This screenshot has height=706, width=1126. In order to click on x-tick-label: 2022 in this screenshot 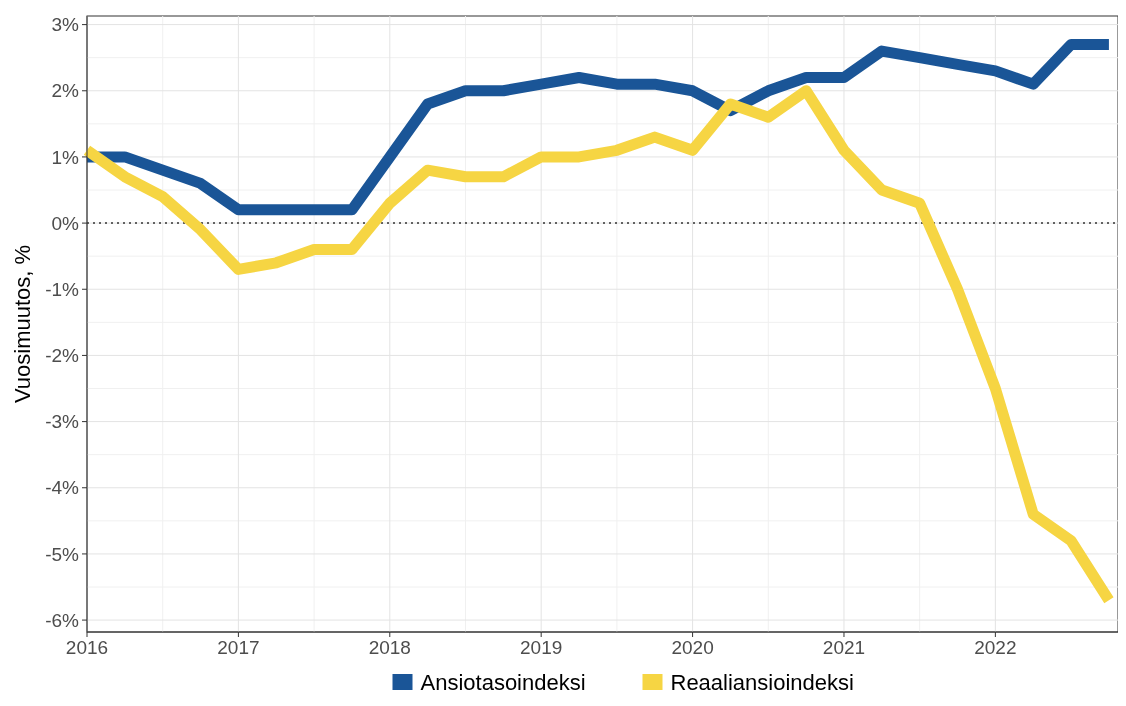, I will do `click(995, 647)`.